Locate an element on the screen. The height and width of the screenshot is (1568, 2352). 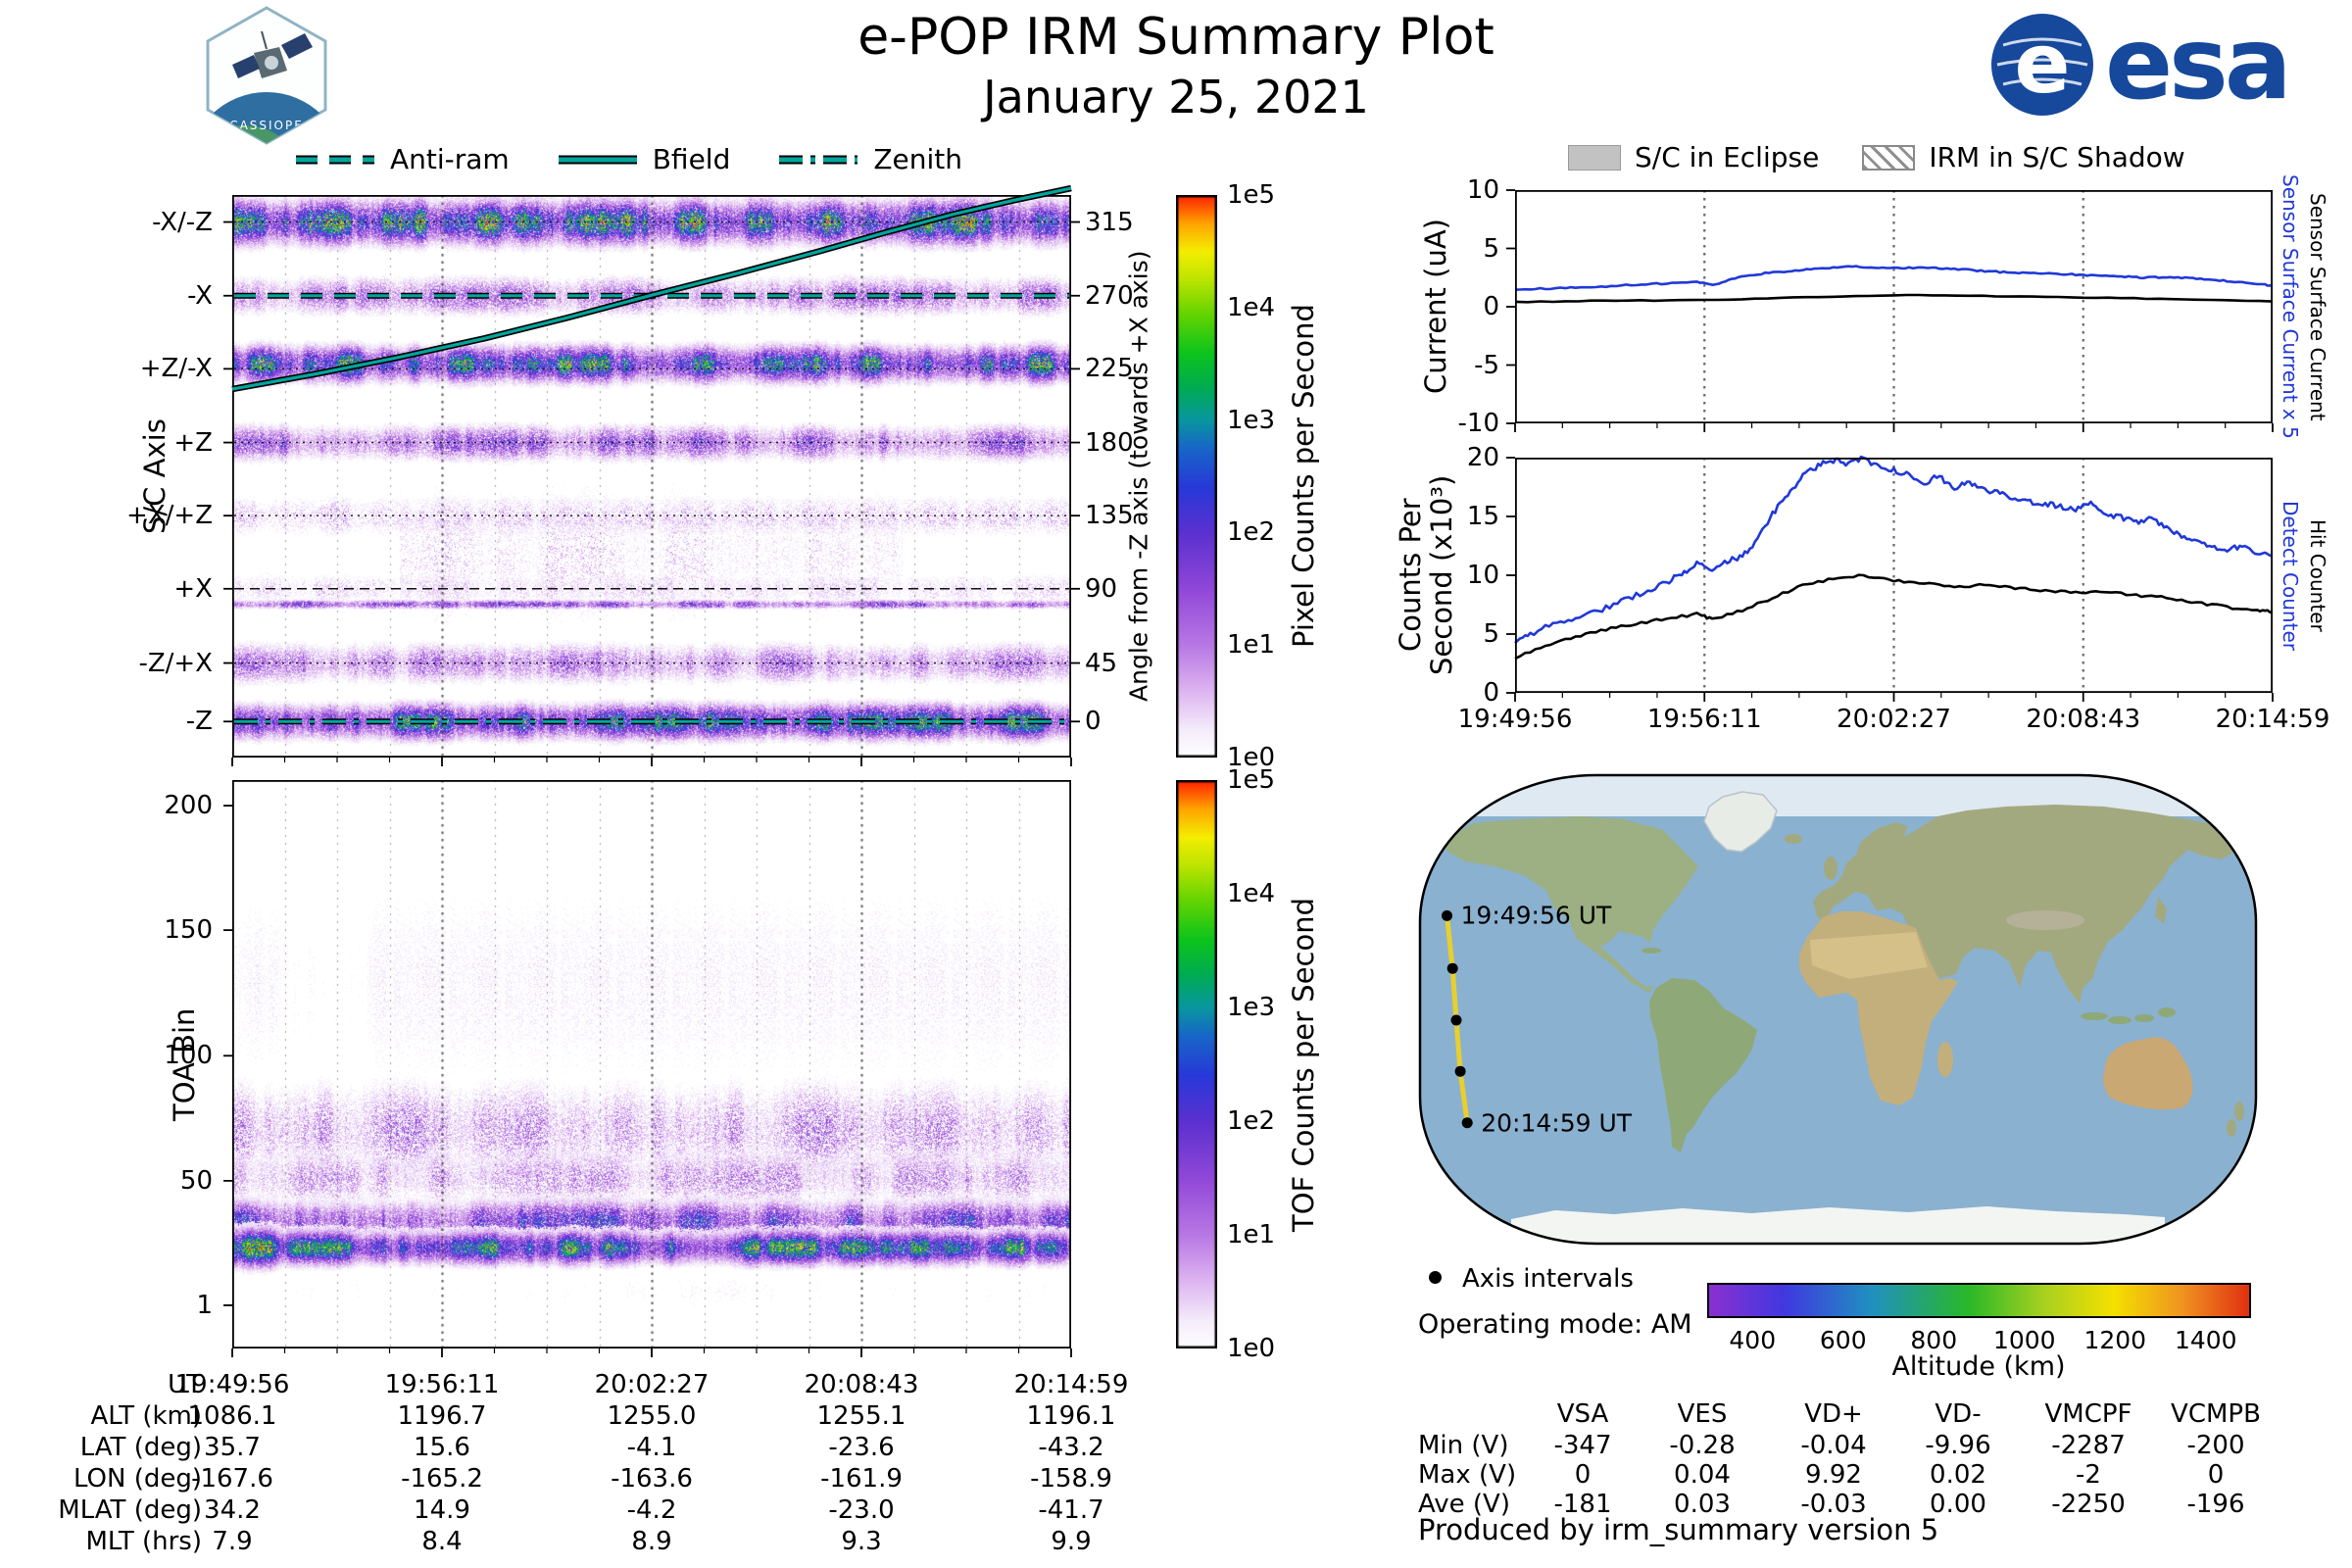
new-zealand-south is located at coordinates (2231, 1128).